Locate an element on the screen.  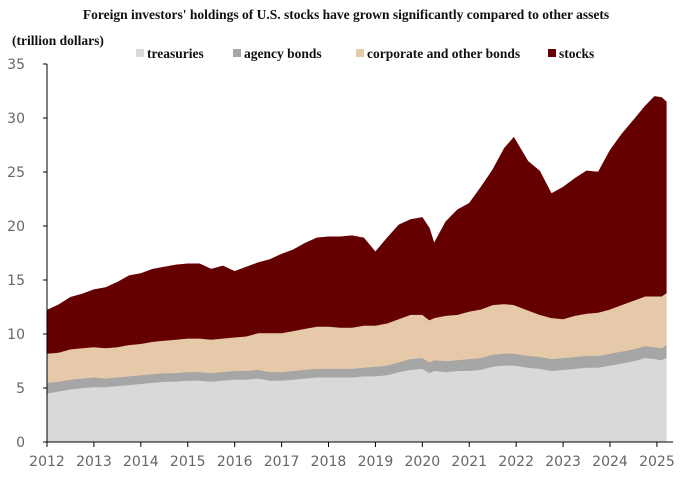
legend-label-corporate-and-other-bonds: corporate and other bonds is located at coordinates (444, 53).